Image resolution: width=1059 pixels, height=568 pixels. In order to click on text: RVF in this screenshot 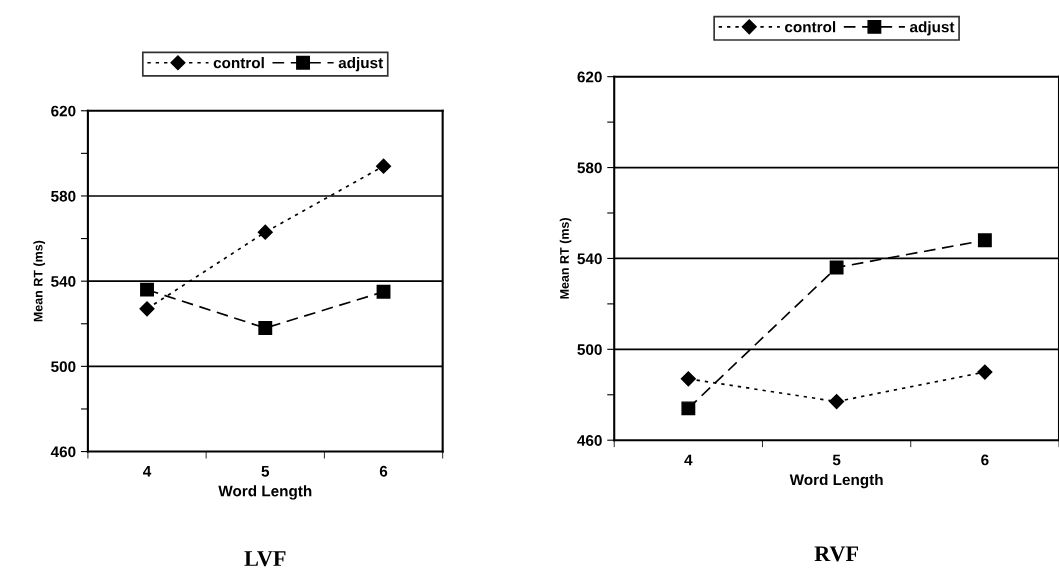, I will do `click(836, 554)`.